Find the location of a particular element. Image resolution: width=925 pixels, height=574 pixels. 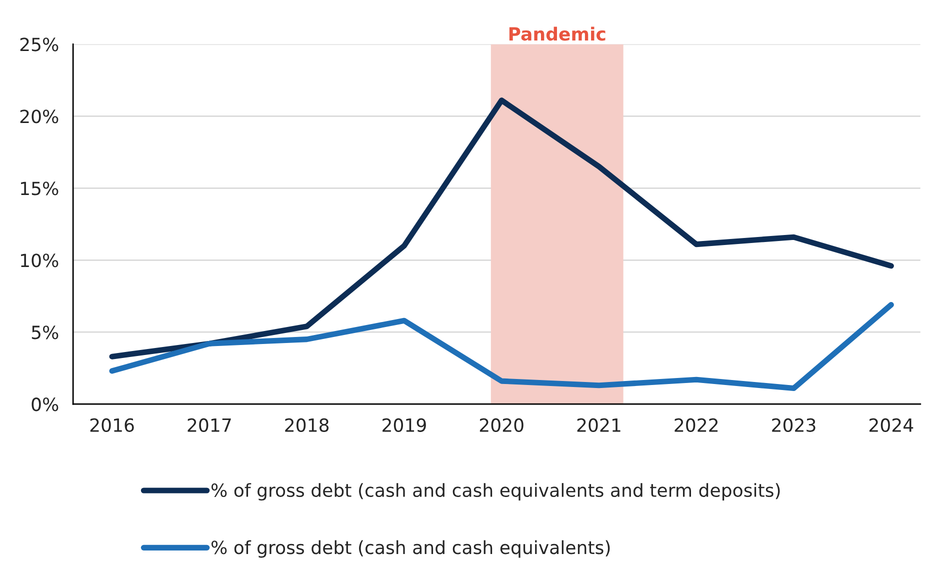

y-tick-label: 0% is located at coordinates (45, 405).